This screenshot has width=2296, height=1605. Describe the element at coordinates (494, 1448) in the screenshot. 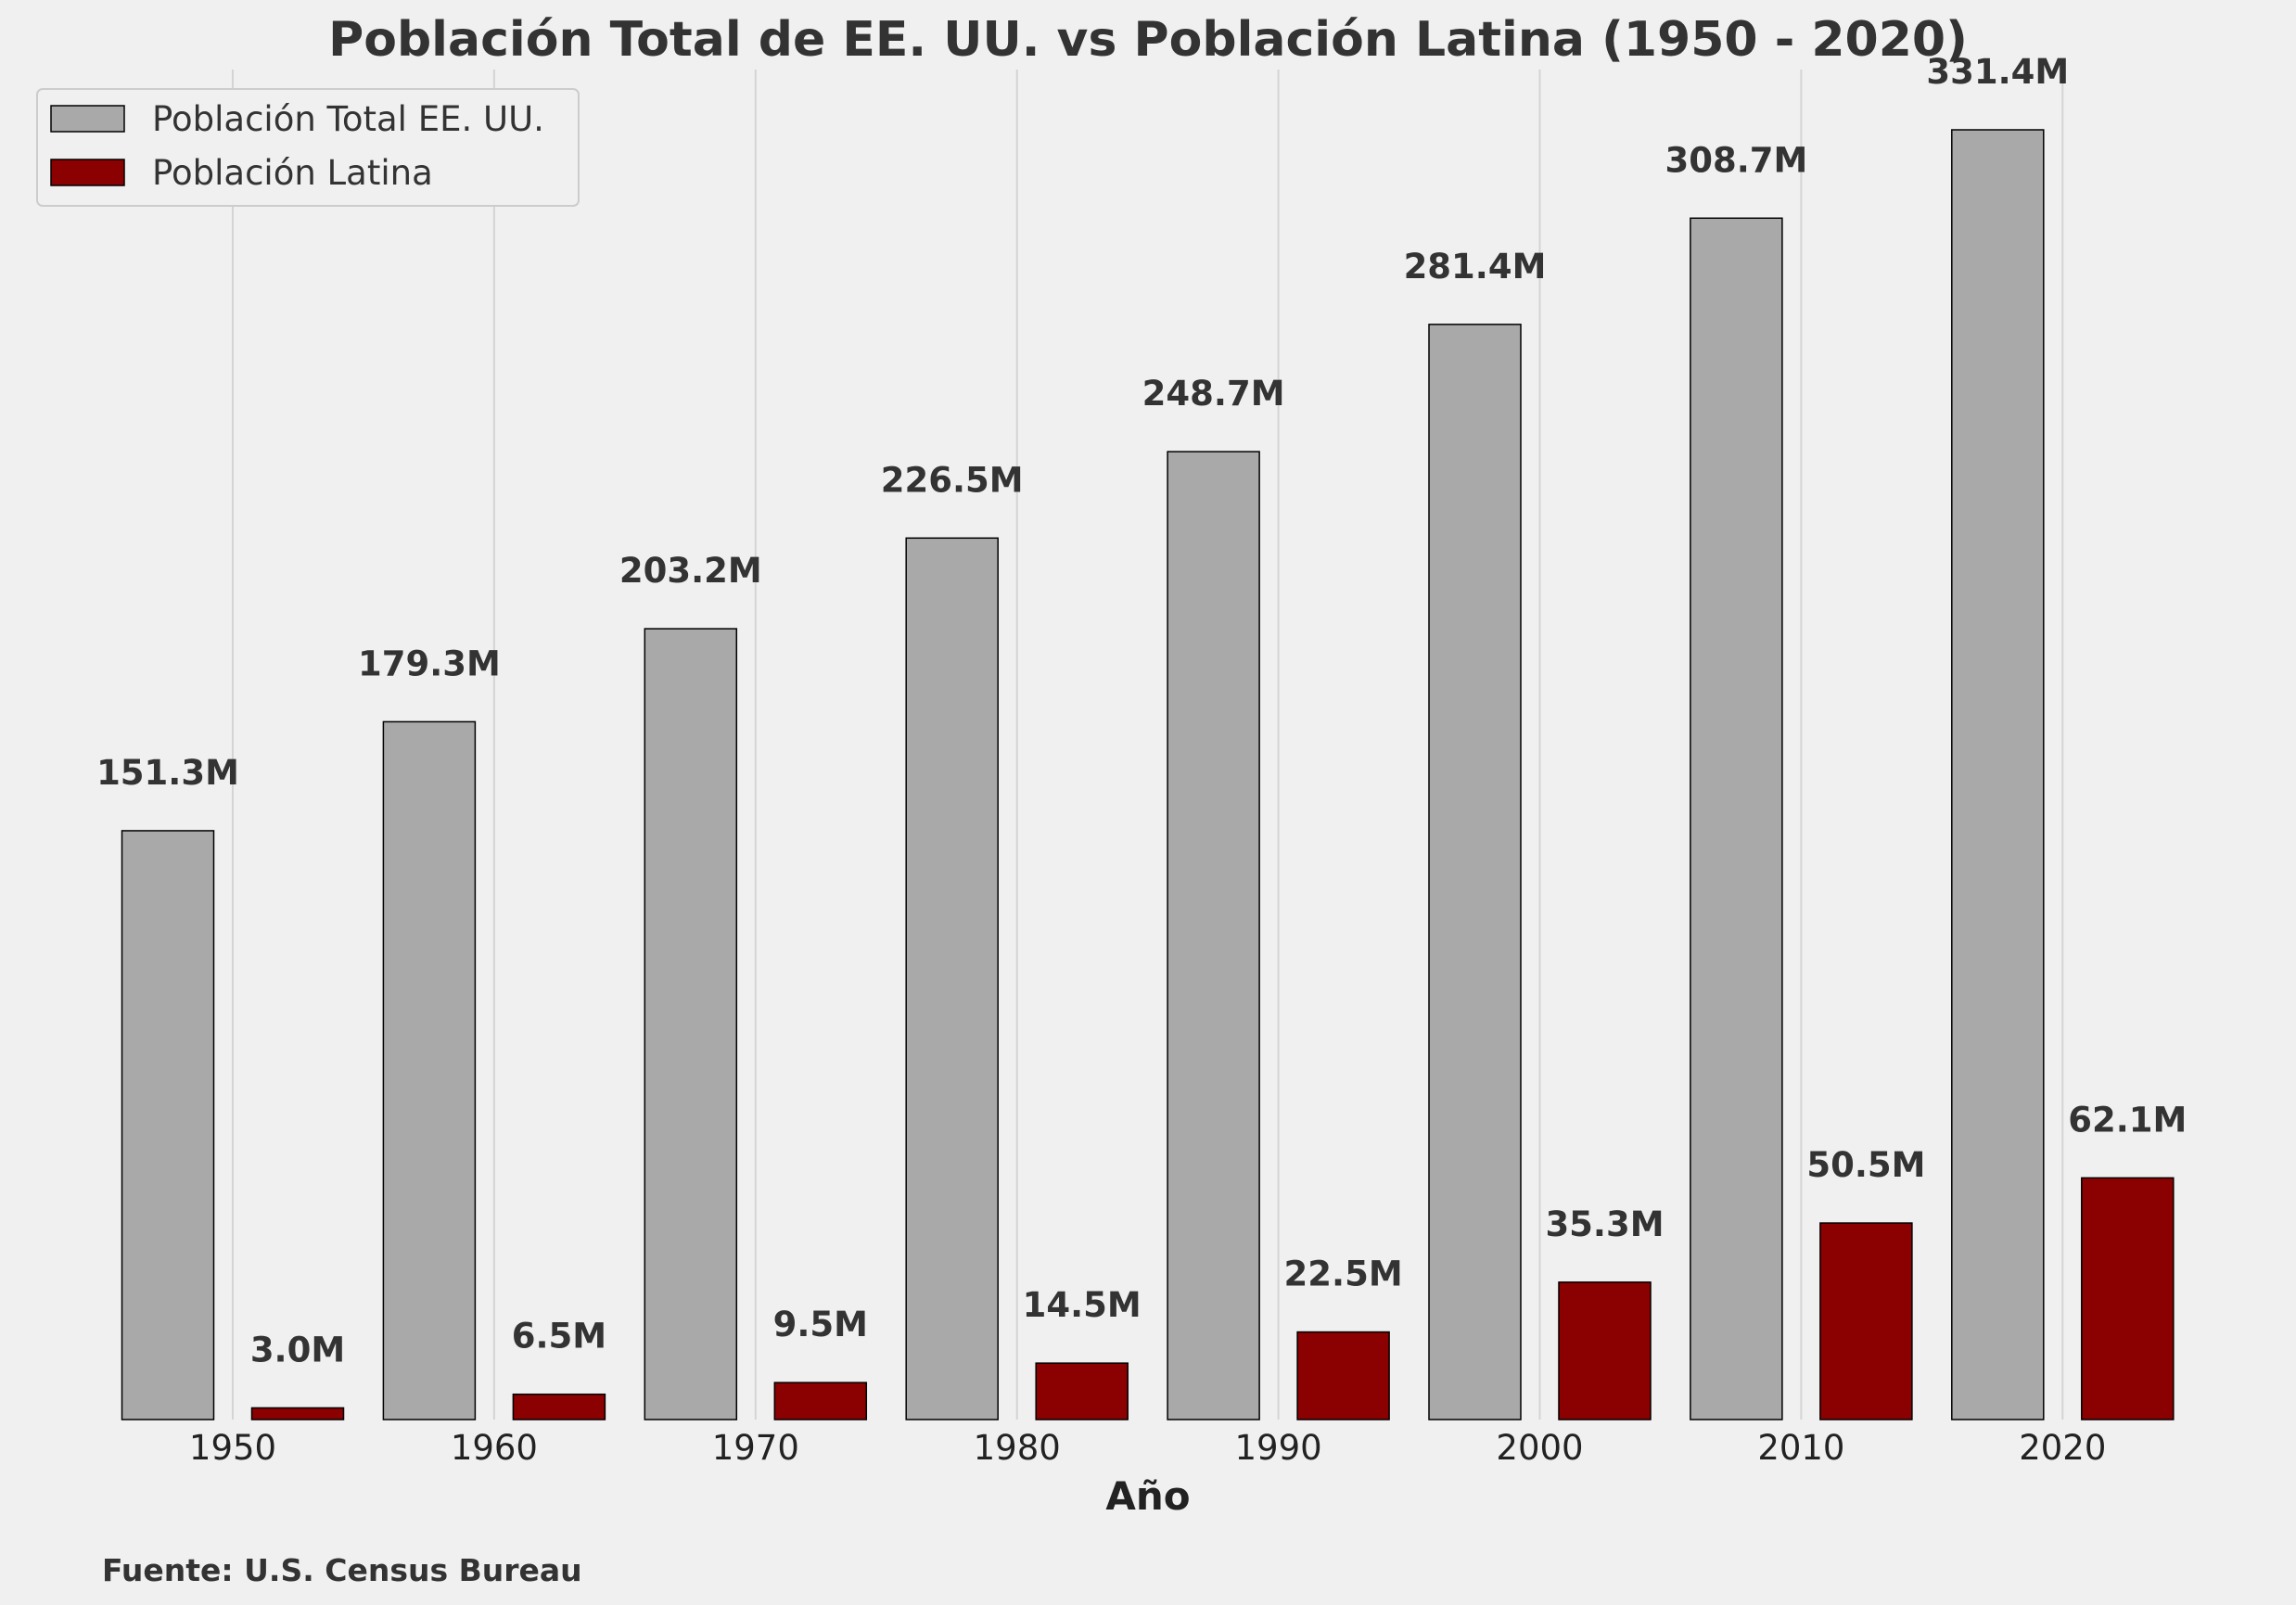

I see `x-tick-label: 1960` at that location.